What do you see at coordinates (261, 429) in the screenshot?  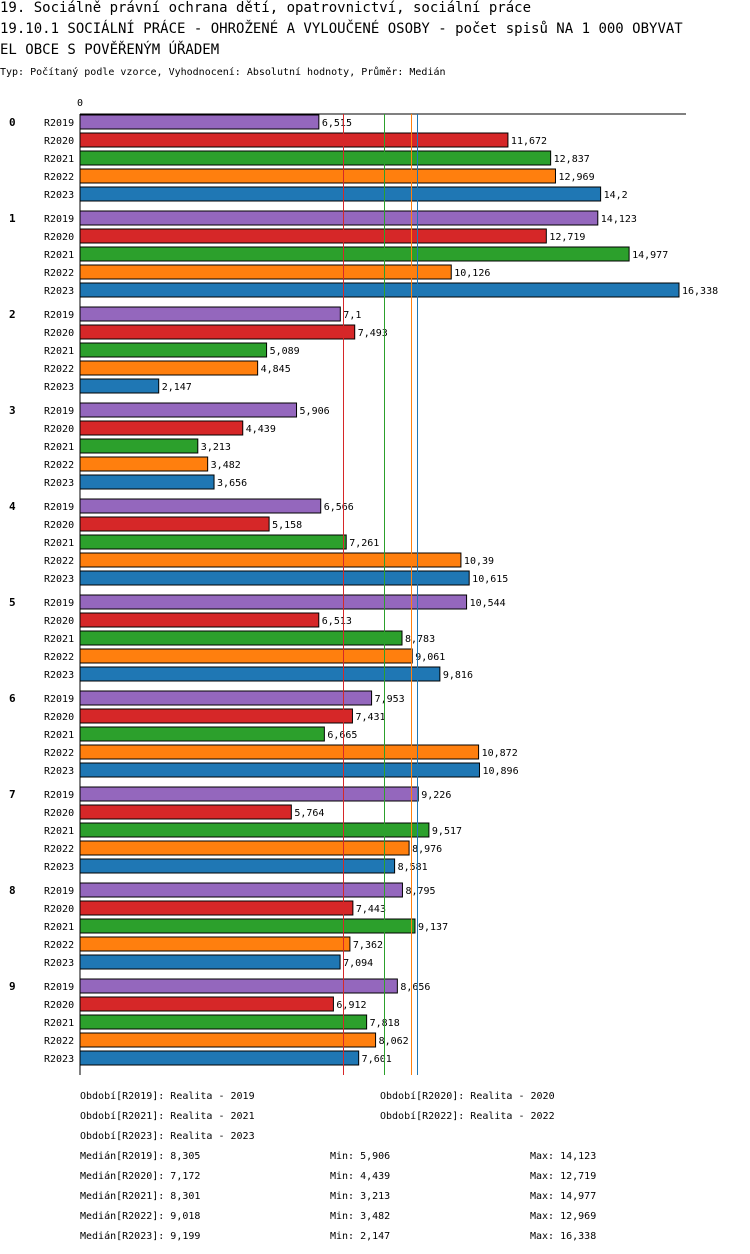 I see `bar-value-label: 4,439` at bounding box center [261, 429].